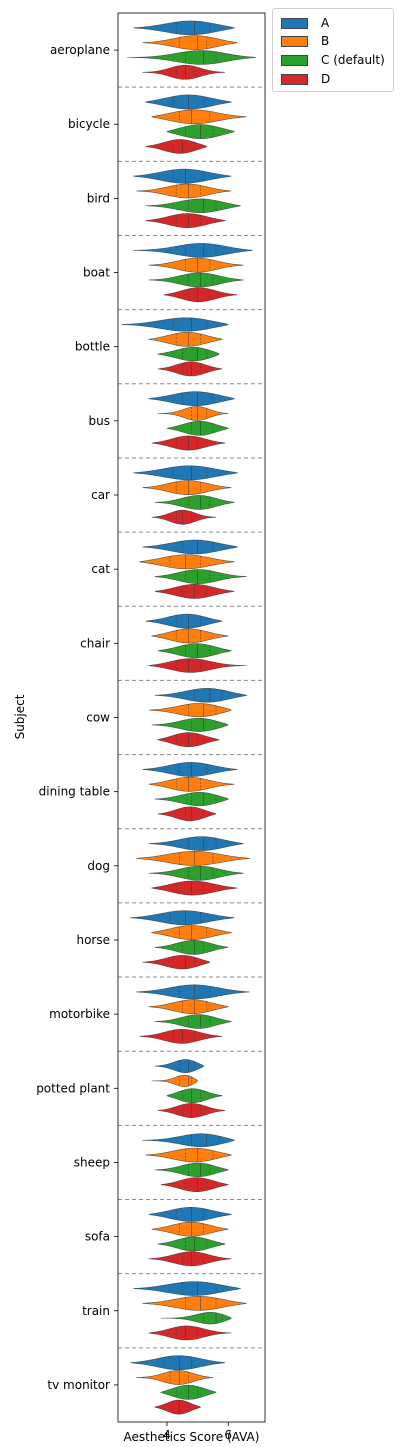 Image resolution: width=407 pixels, height=1447 pixels. Describe the element at coordinates (196, 843) in the screenshot. I see `violin-dog-a` at that location.